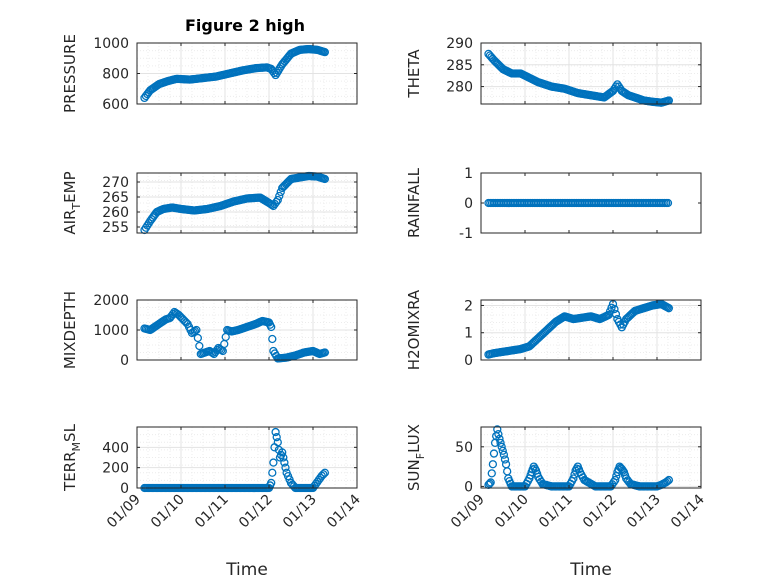 The width and height of the screenshot is (778, 583). I want to click on y-tick-label: 270, so click(115, 183).